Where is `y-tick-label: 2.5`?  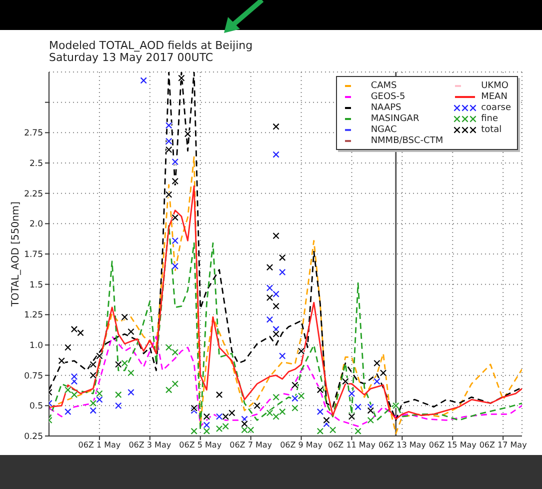 y-tick-label: 2.5 is located at coordinates (36, 164).